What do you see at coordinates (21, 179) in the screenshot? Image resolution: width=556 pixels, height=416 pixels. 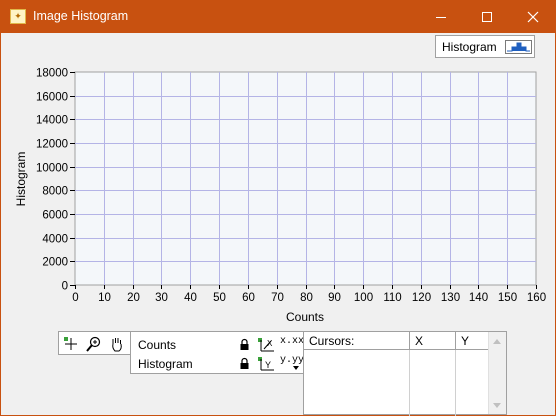 I see `y-axis-title: Histogram` at bounding box center [21, 179].